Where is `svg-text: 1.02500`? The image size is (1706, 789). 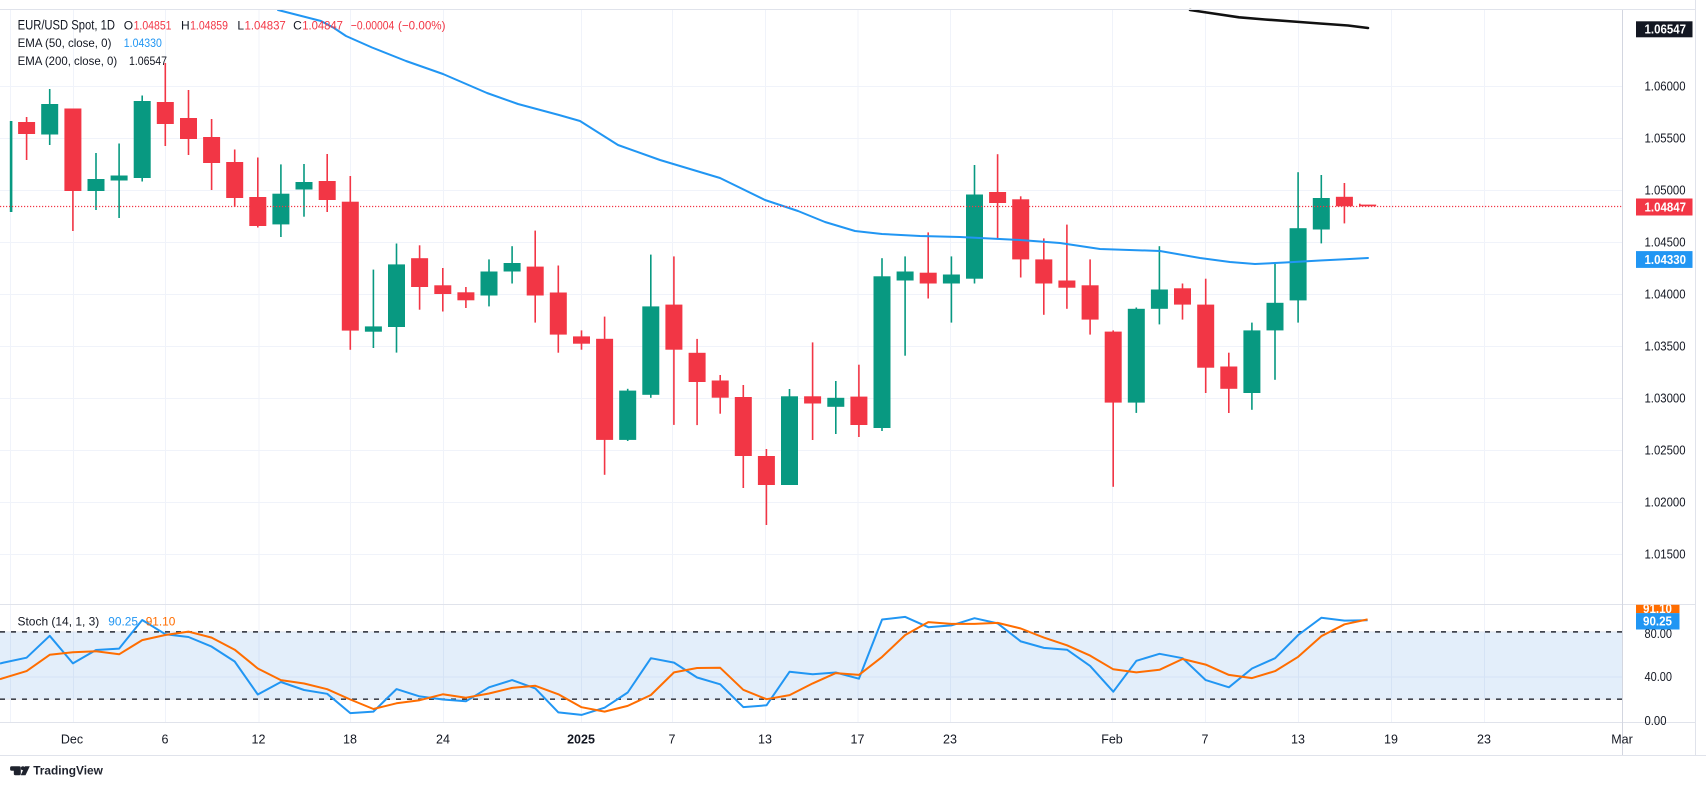 svg-text: 1.02500 is located at coordinates (1665, 450).